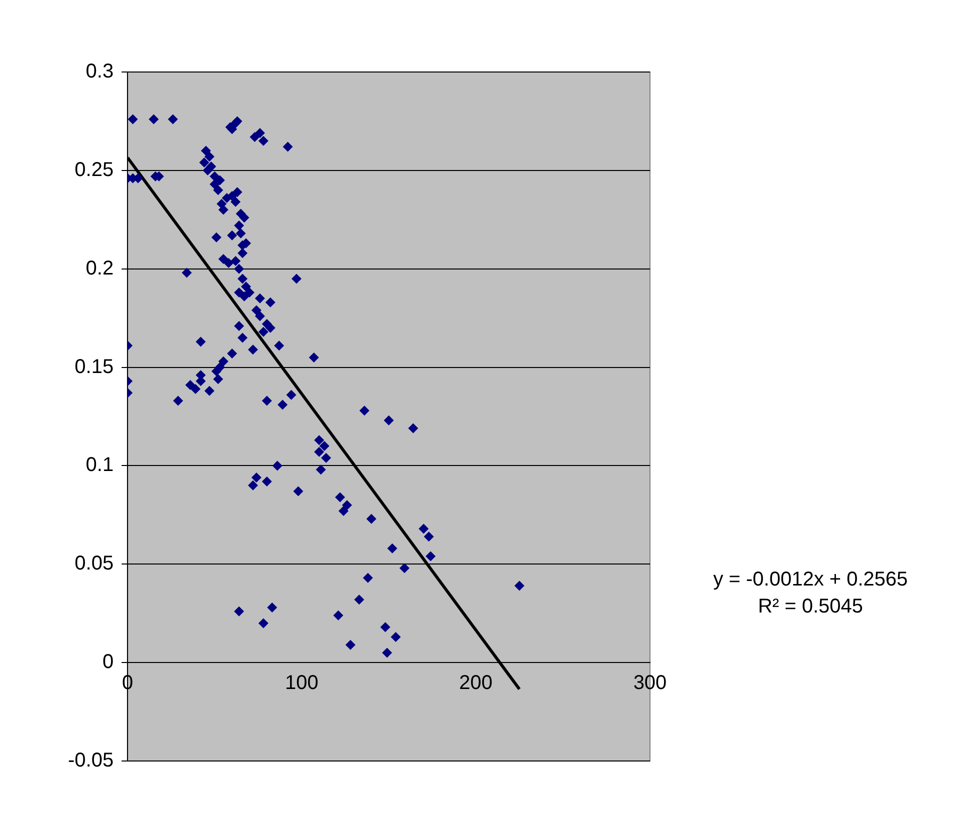 Image resolution: width=965 pixels, height=836 pixels. I want to click on y-tick-label: 0.1, so click(100, 465).